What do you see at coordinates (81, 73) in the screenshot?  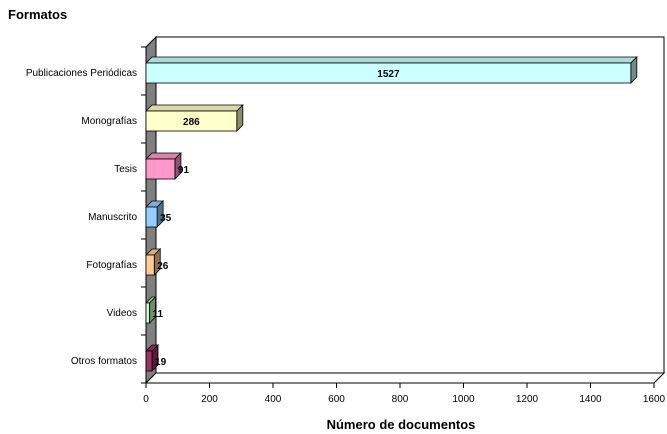 I see `category-label: Publicaciones Periódicas` at bounding box center [81, 73].